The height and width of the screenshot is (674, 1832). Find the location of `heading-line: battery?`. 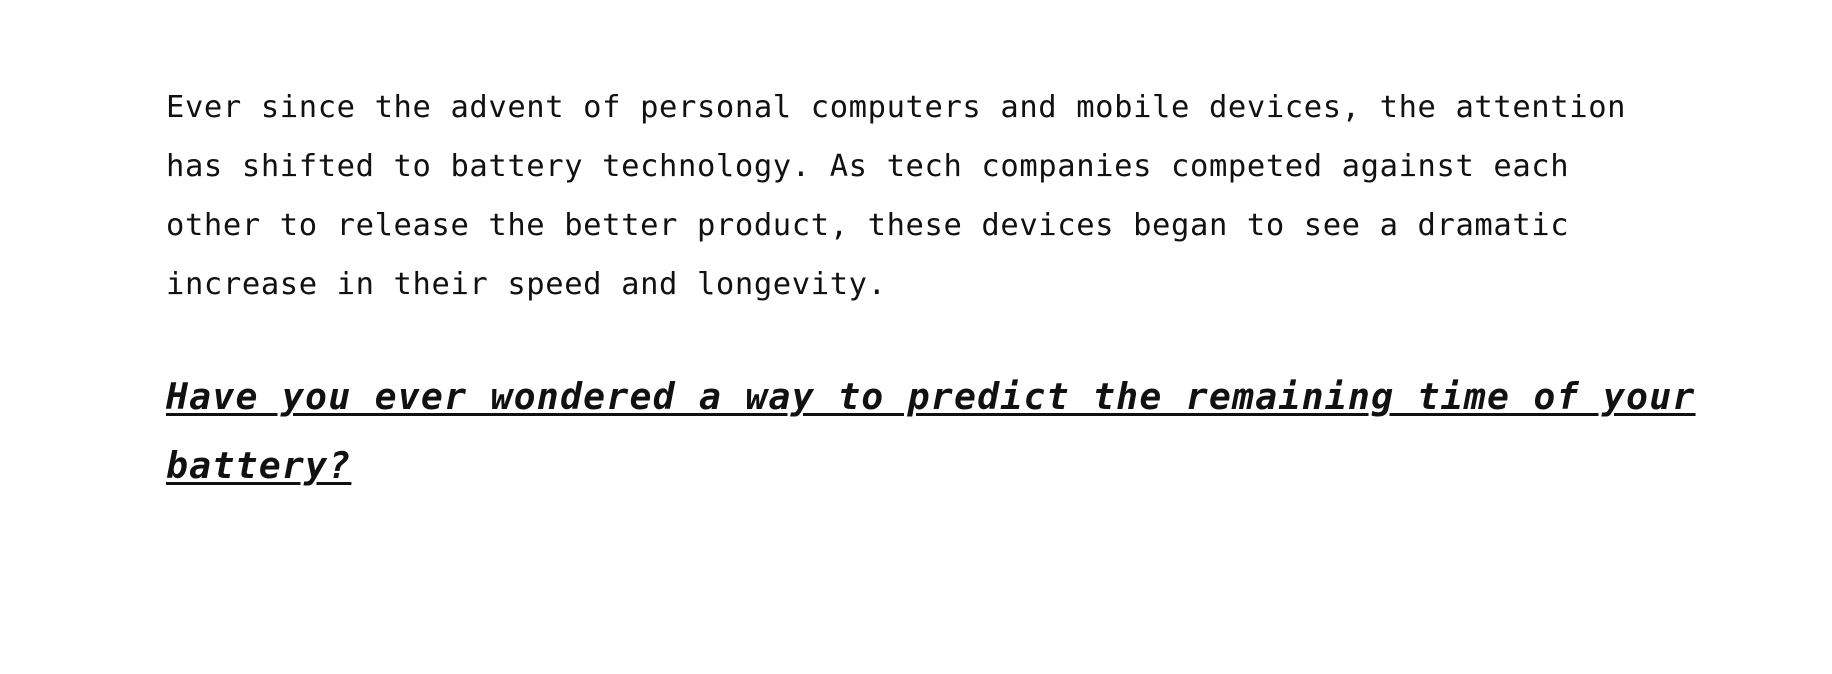

heading-line: battery? is located at coordinates (926, 465).